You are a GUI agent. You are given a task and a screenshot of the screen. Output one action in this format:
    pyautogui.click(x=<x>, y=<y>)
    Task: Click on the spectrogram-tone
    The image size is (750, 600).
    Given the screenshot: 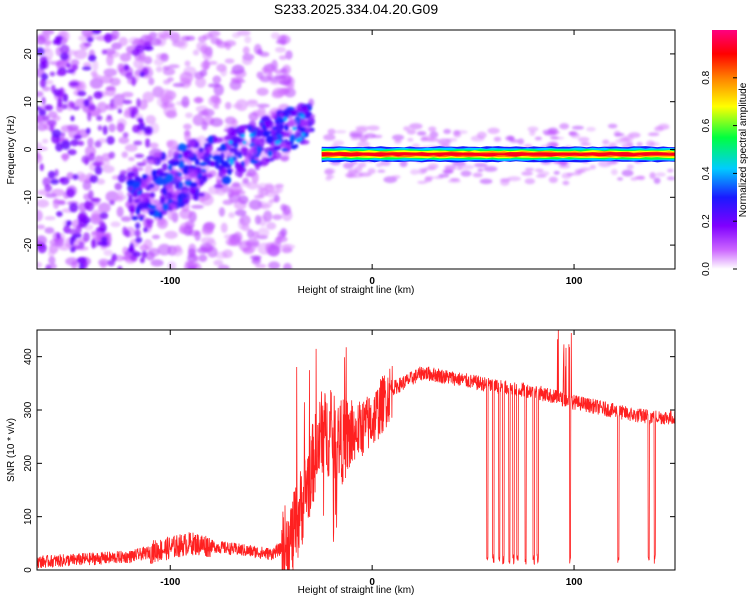 What is the action you would take?
    pyautogui.click(x=498, y=154)
    